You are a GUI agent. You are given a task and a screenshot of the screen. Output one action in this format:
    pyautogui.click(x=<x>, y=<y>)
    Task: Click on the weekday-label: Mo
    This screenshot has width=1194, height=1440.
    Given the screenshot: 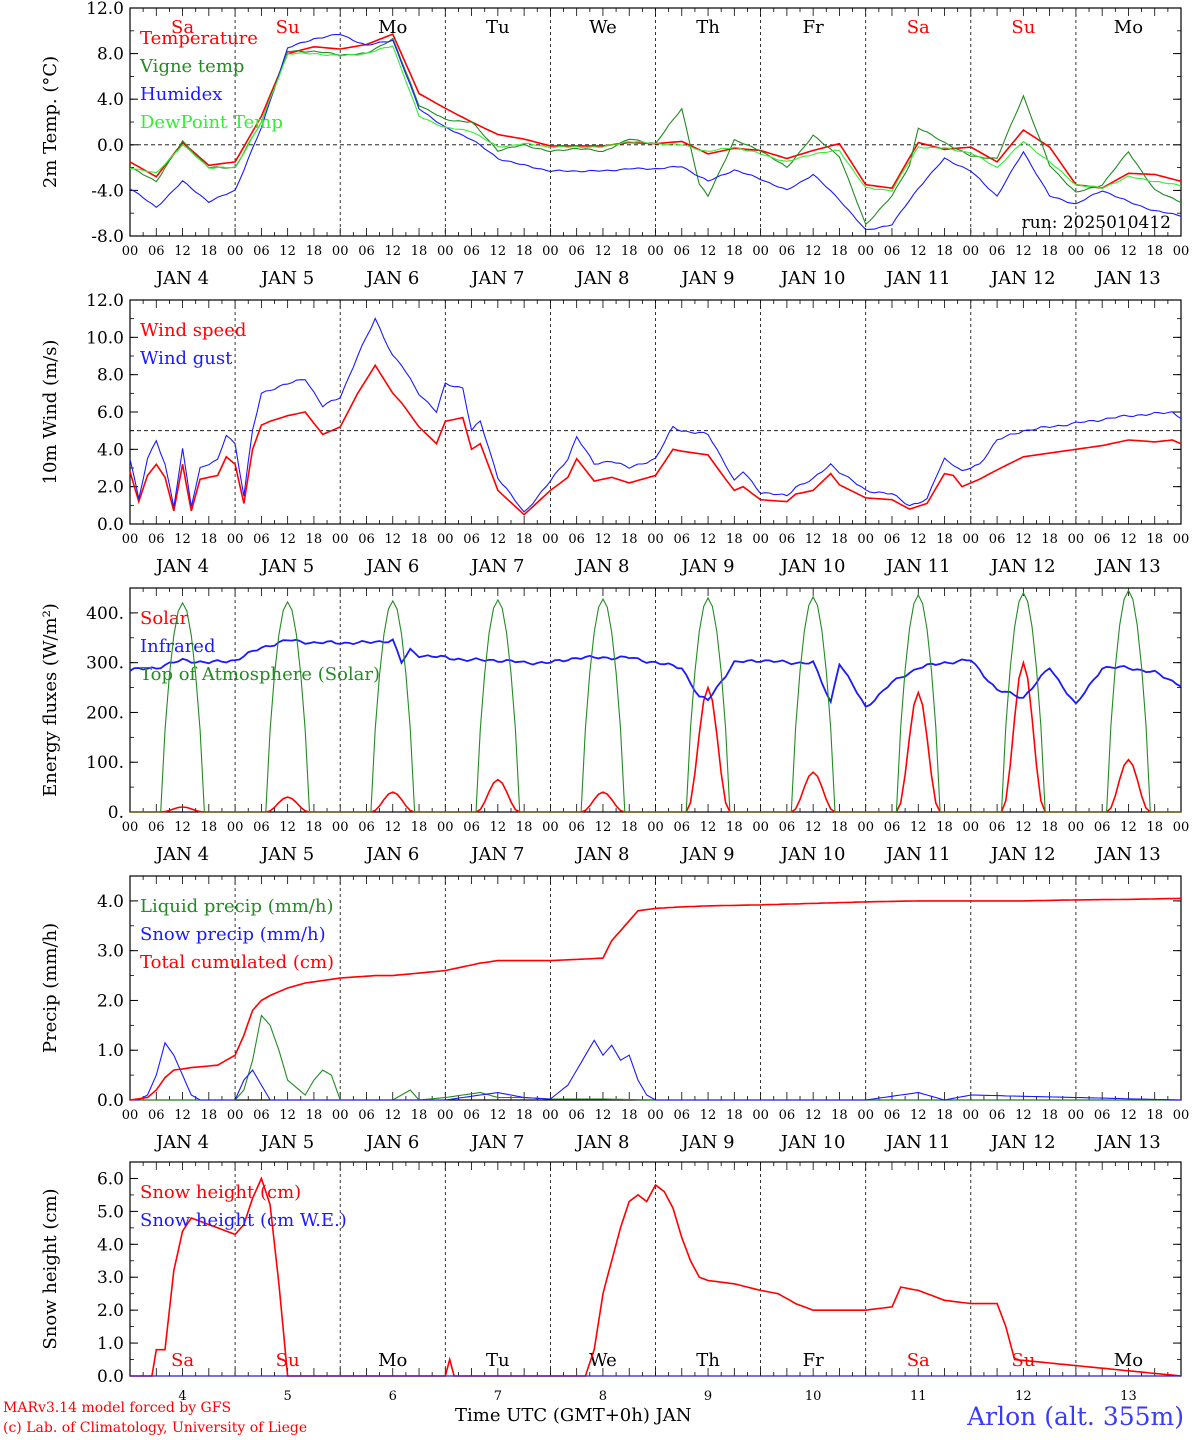 What is the action you would take?
    pyautogui.click(x=1128, y=27)
    